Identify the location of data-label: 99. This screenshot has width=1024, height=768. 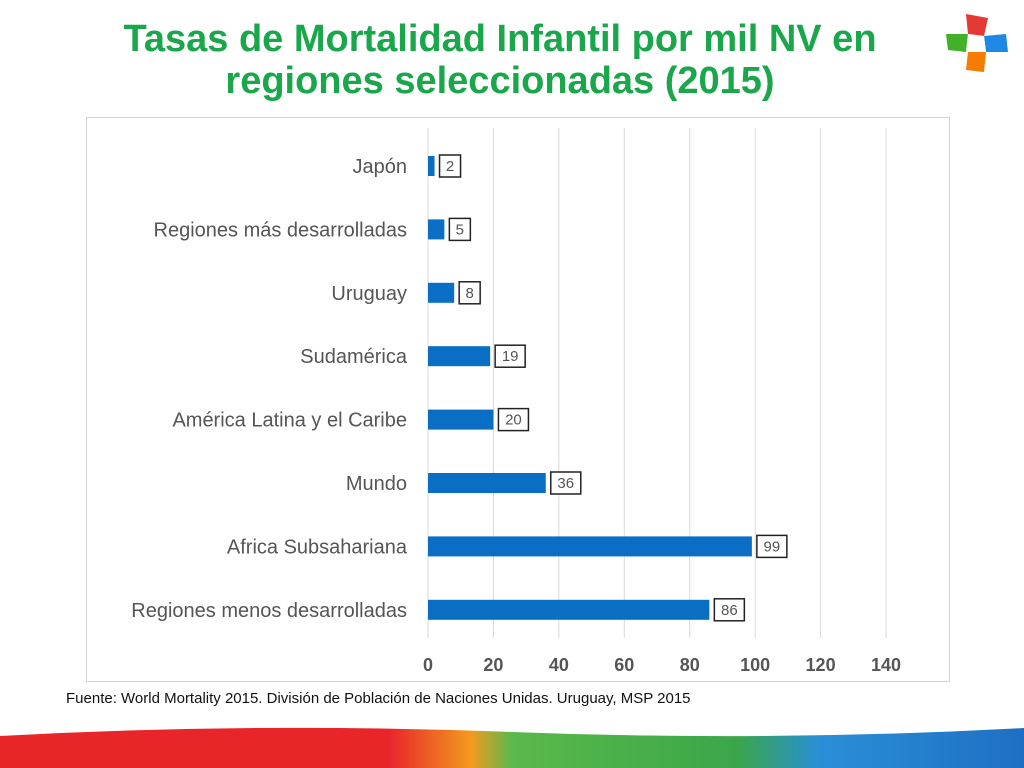
(772, 546).